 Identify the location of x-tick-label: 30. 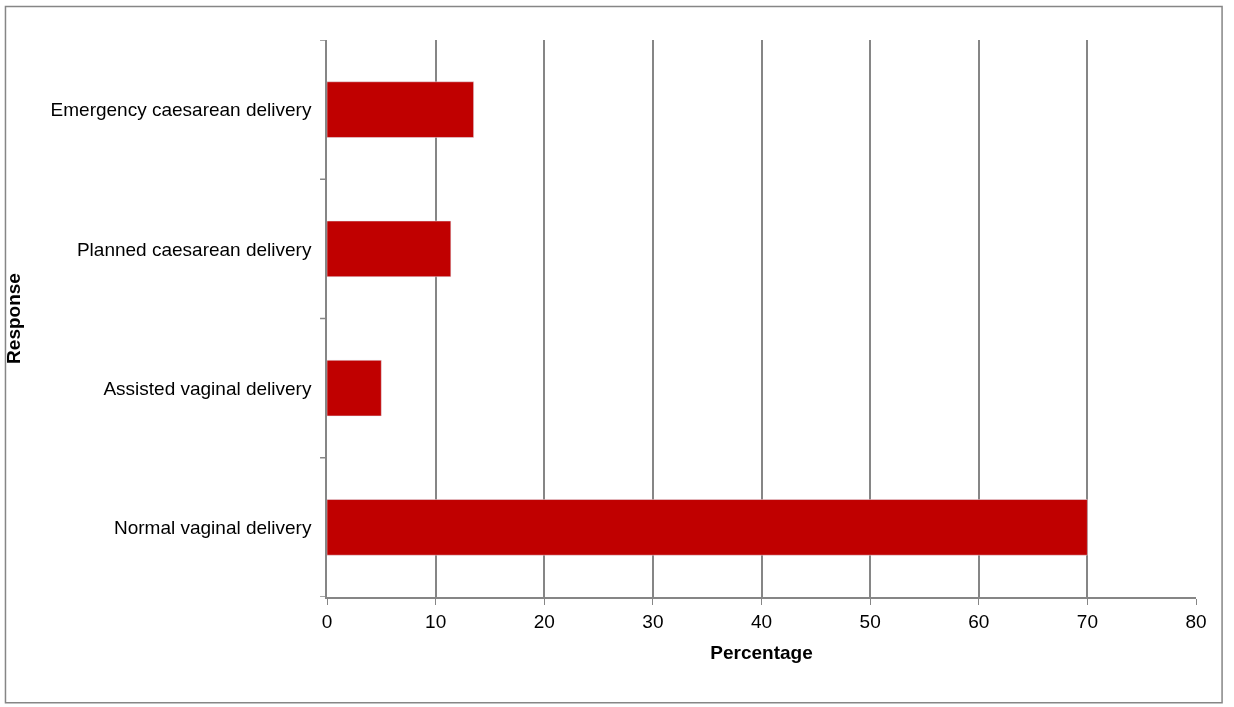
(653, 621).